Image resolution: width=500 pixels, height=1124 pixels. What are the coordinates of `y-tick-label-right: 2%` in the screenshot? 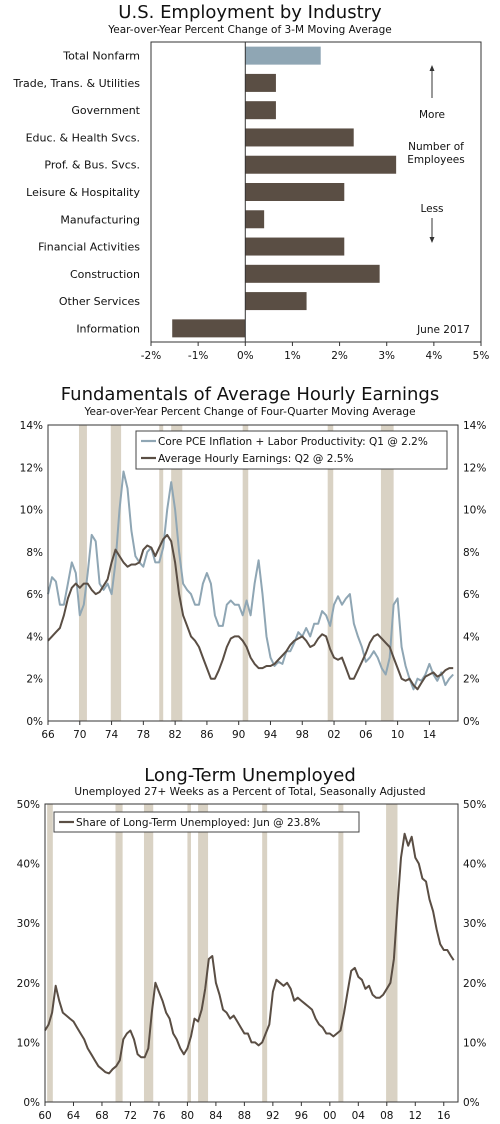 It's located at (471, 680).